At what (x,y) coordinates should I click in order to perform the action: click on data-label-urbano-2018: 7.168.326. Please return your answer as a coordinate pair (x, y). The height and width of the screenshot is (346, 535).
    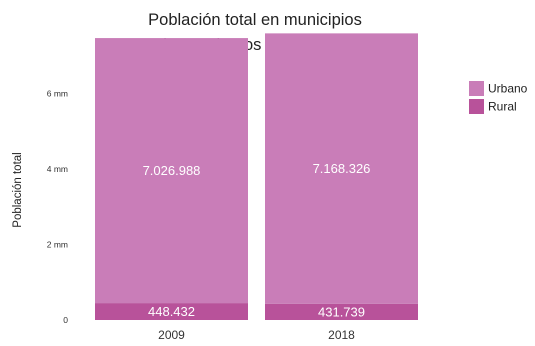
    Looking at the image, I should click on (342, 168).